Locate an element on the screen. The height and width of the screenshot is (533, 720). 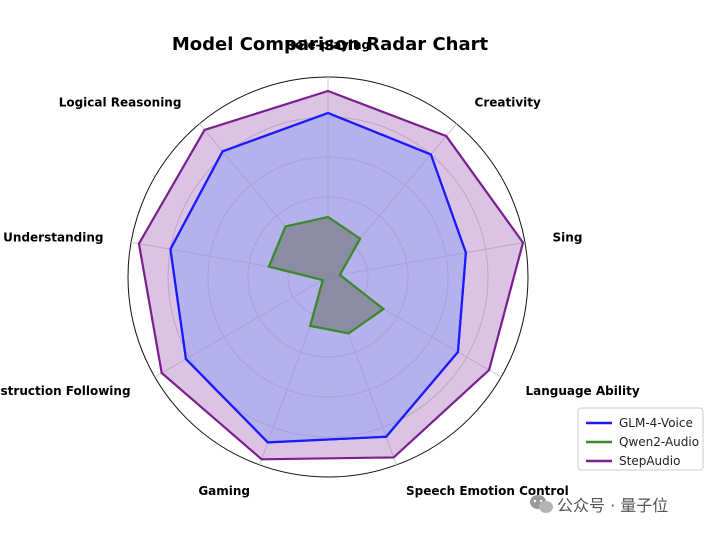
axis-label-speech-emotion-control: Speech Emotion Control is located at coordinates (487, 491).